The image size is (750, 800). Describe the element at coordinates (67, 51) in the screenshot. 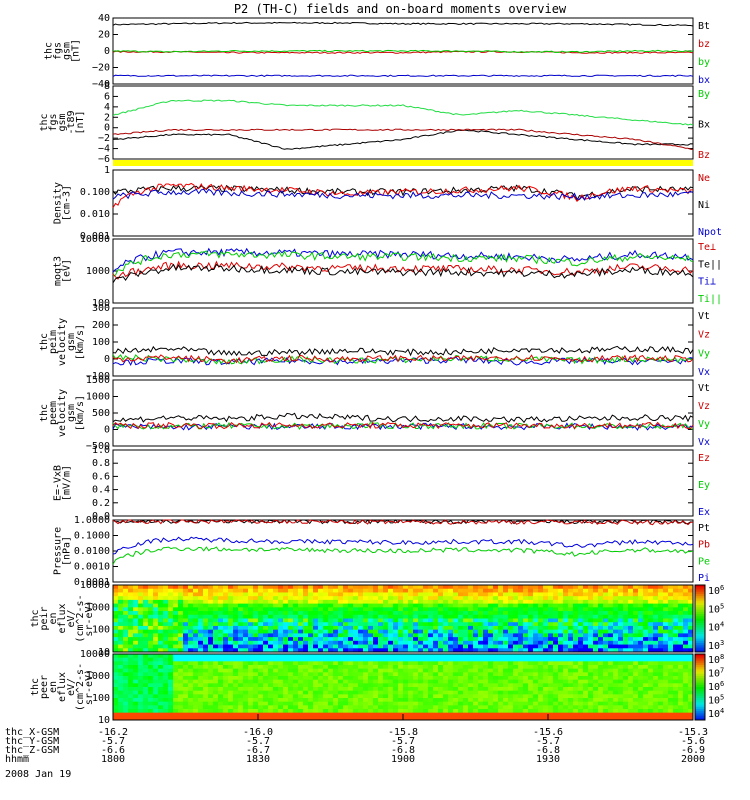

I see `y-axis-label-line: gsm` at that location.